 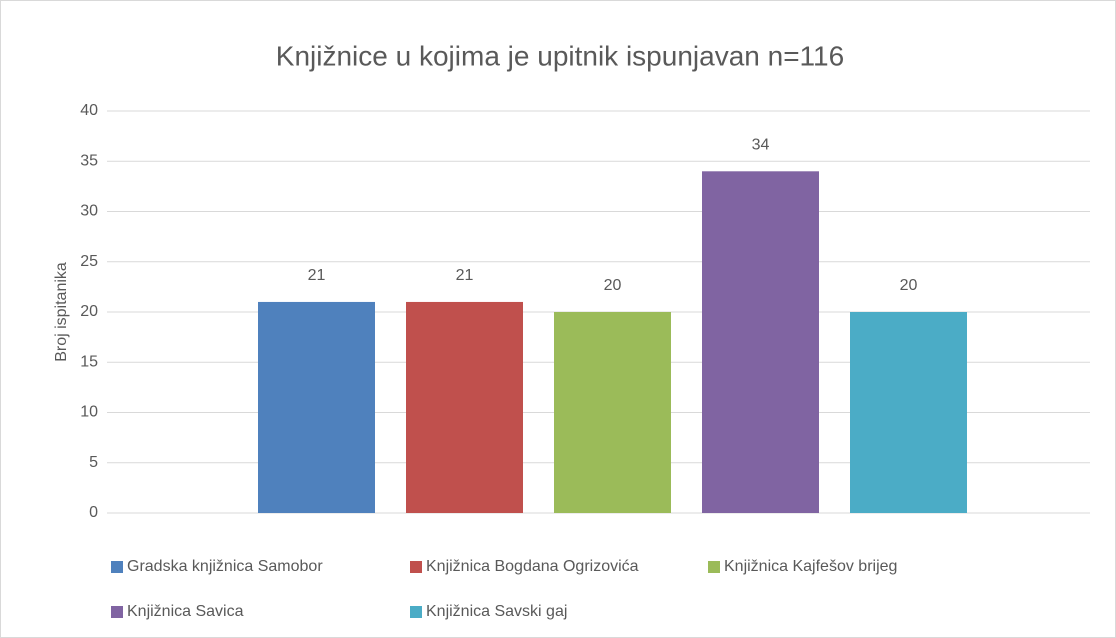 I want to click on legend-label: Gradska knjižnica Samobor, so click(x=225, y=566).